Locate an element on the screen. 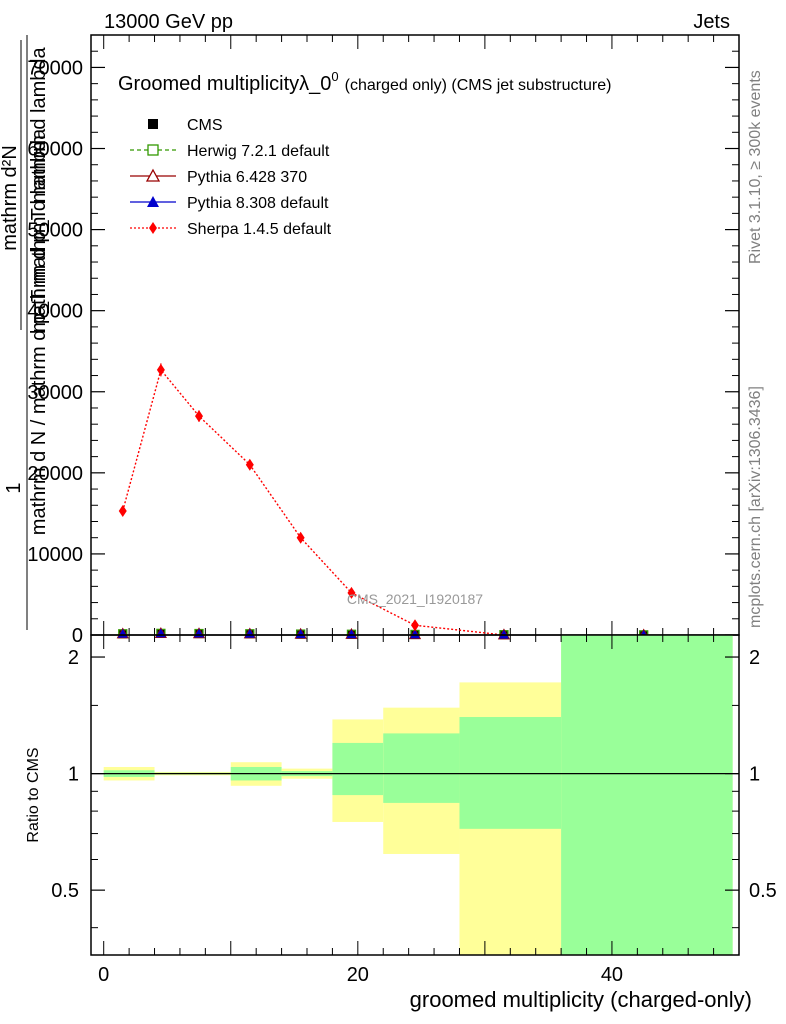 This screenshot has width=786, height=1024. main-y-tick-label: 50000 is located at coordinates (55, 231).